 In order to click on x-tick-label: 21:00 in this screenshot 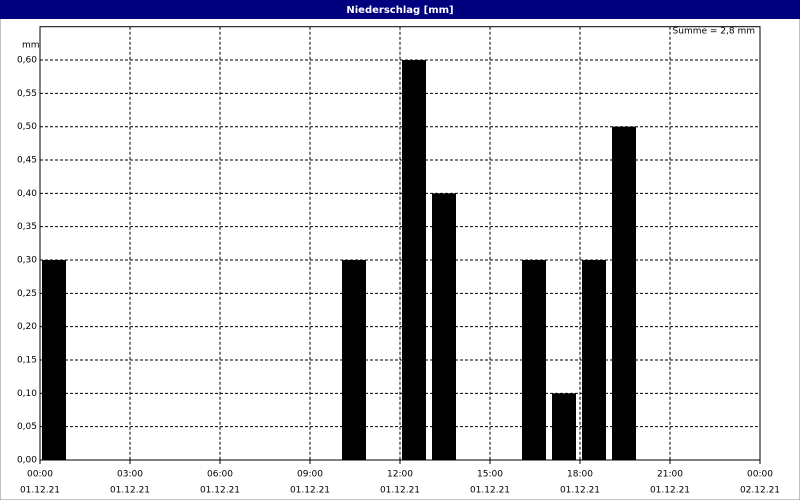, I will do `click(670, 475)`.